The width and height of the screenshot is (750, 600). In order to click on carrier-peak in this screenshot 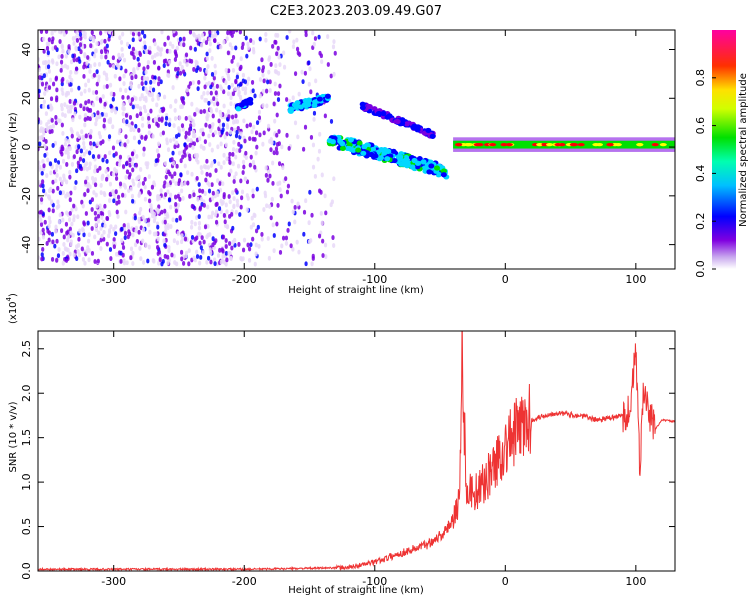, I will do `click(459, 145)`.